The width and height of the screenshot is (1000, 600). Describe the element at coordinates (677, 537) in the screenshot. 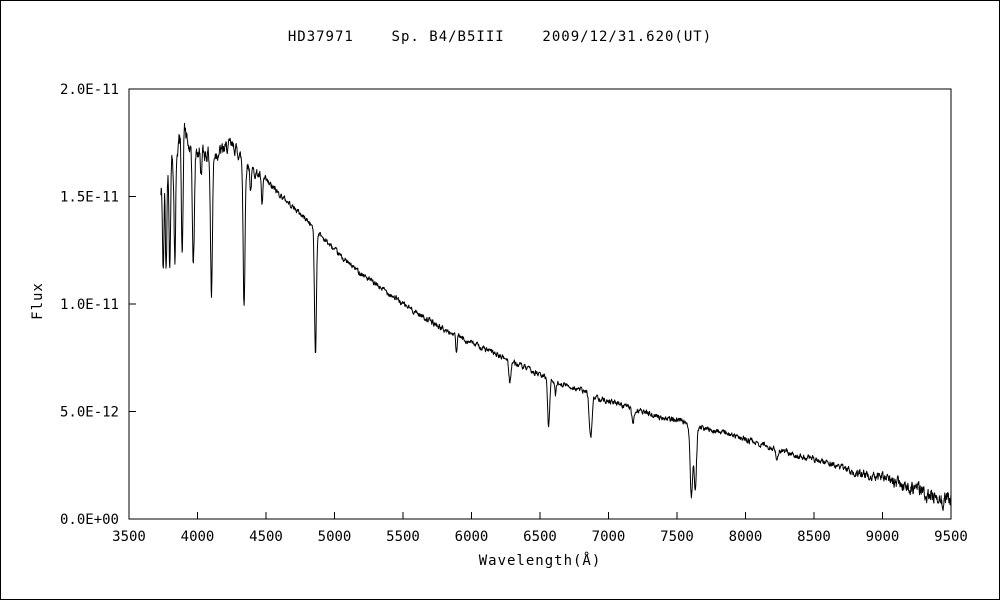

I see `x-tick-label: 7500` at that location.